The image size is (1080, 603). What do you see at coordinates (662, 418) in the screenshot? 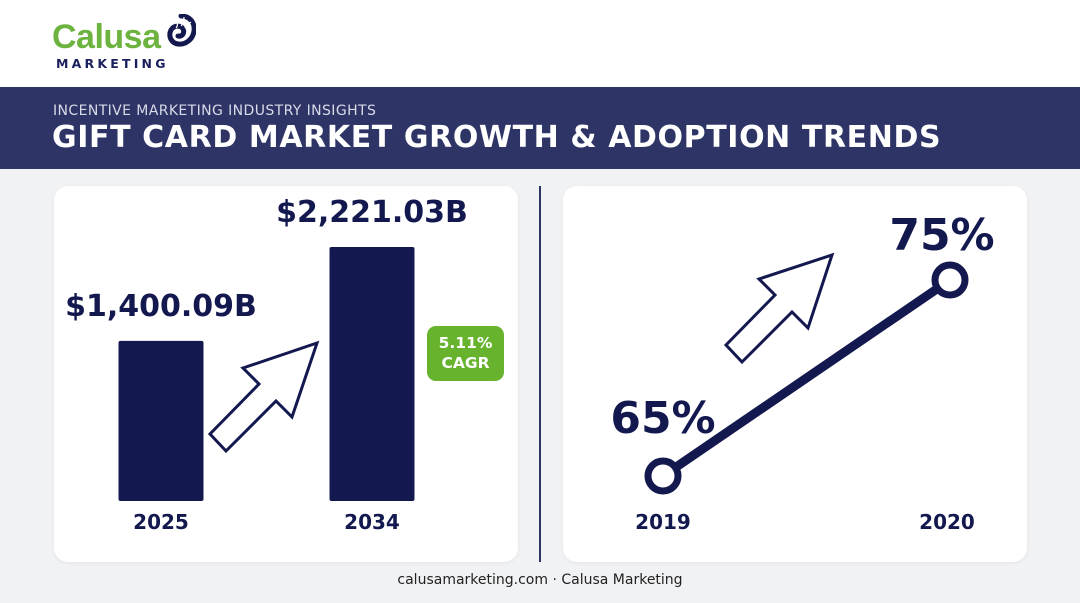
I see `point-value-label: 65%` at bounding box center [662, 418].